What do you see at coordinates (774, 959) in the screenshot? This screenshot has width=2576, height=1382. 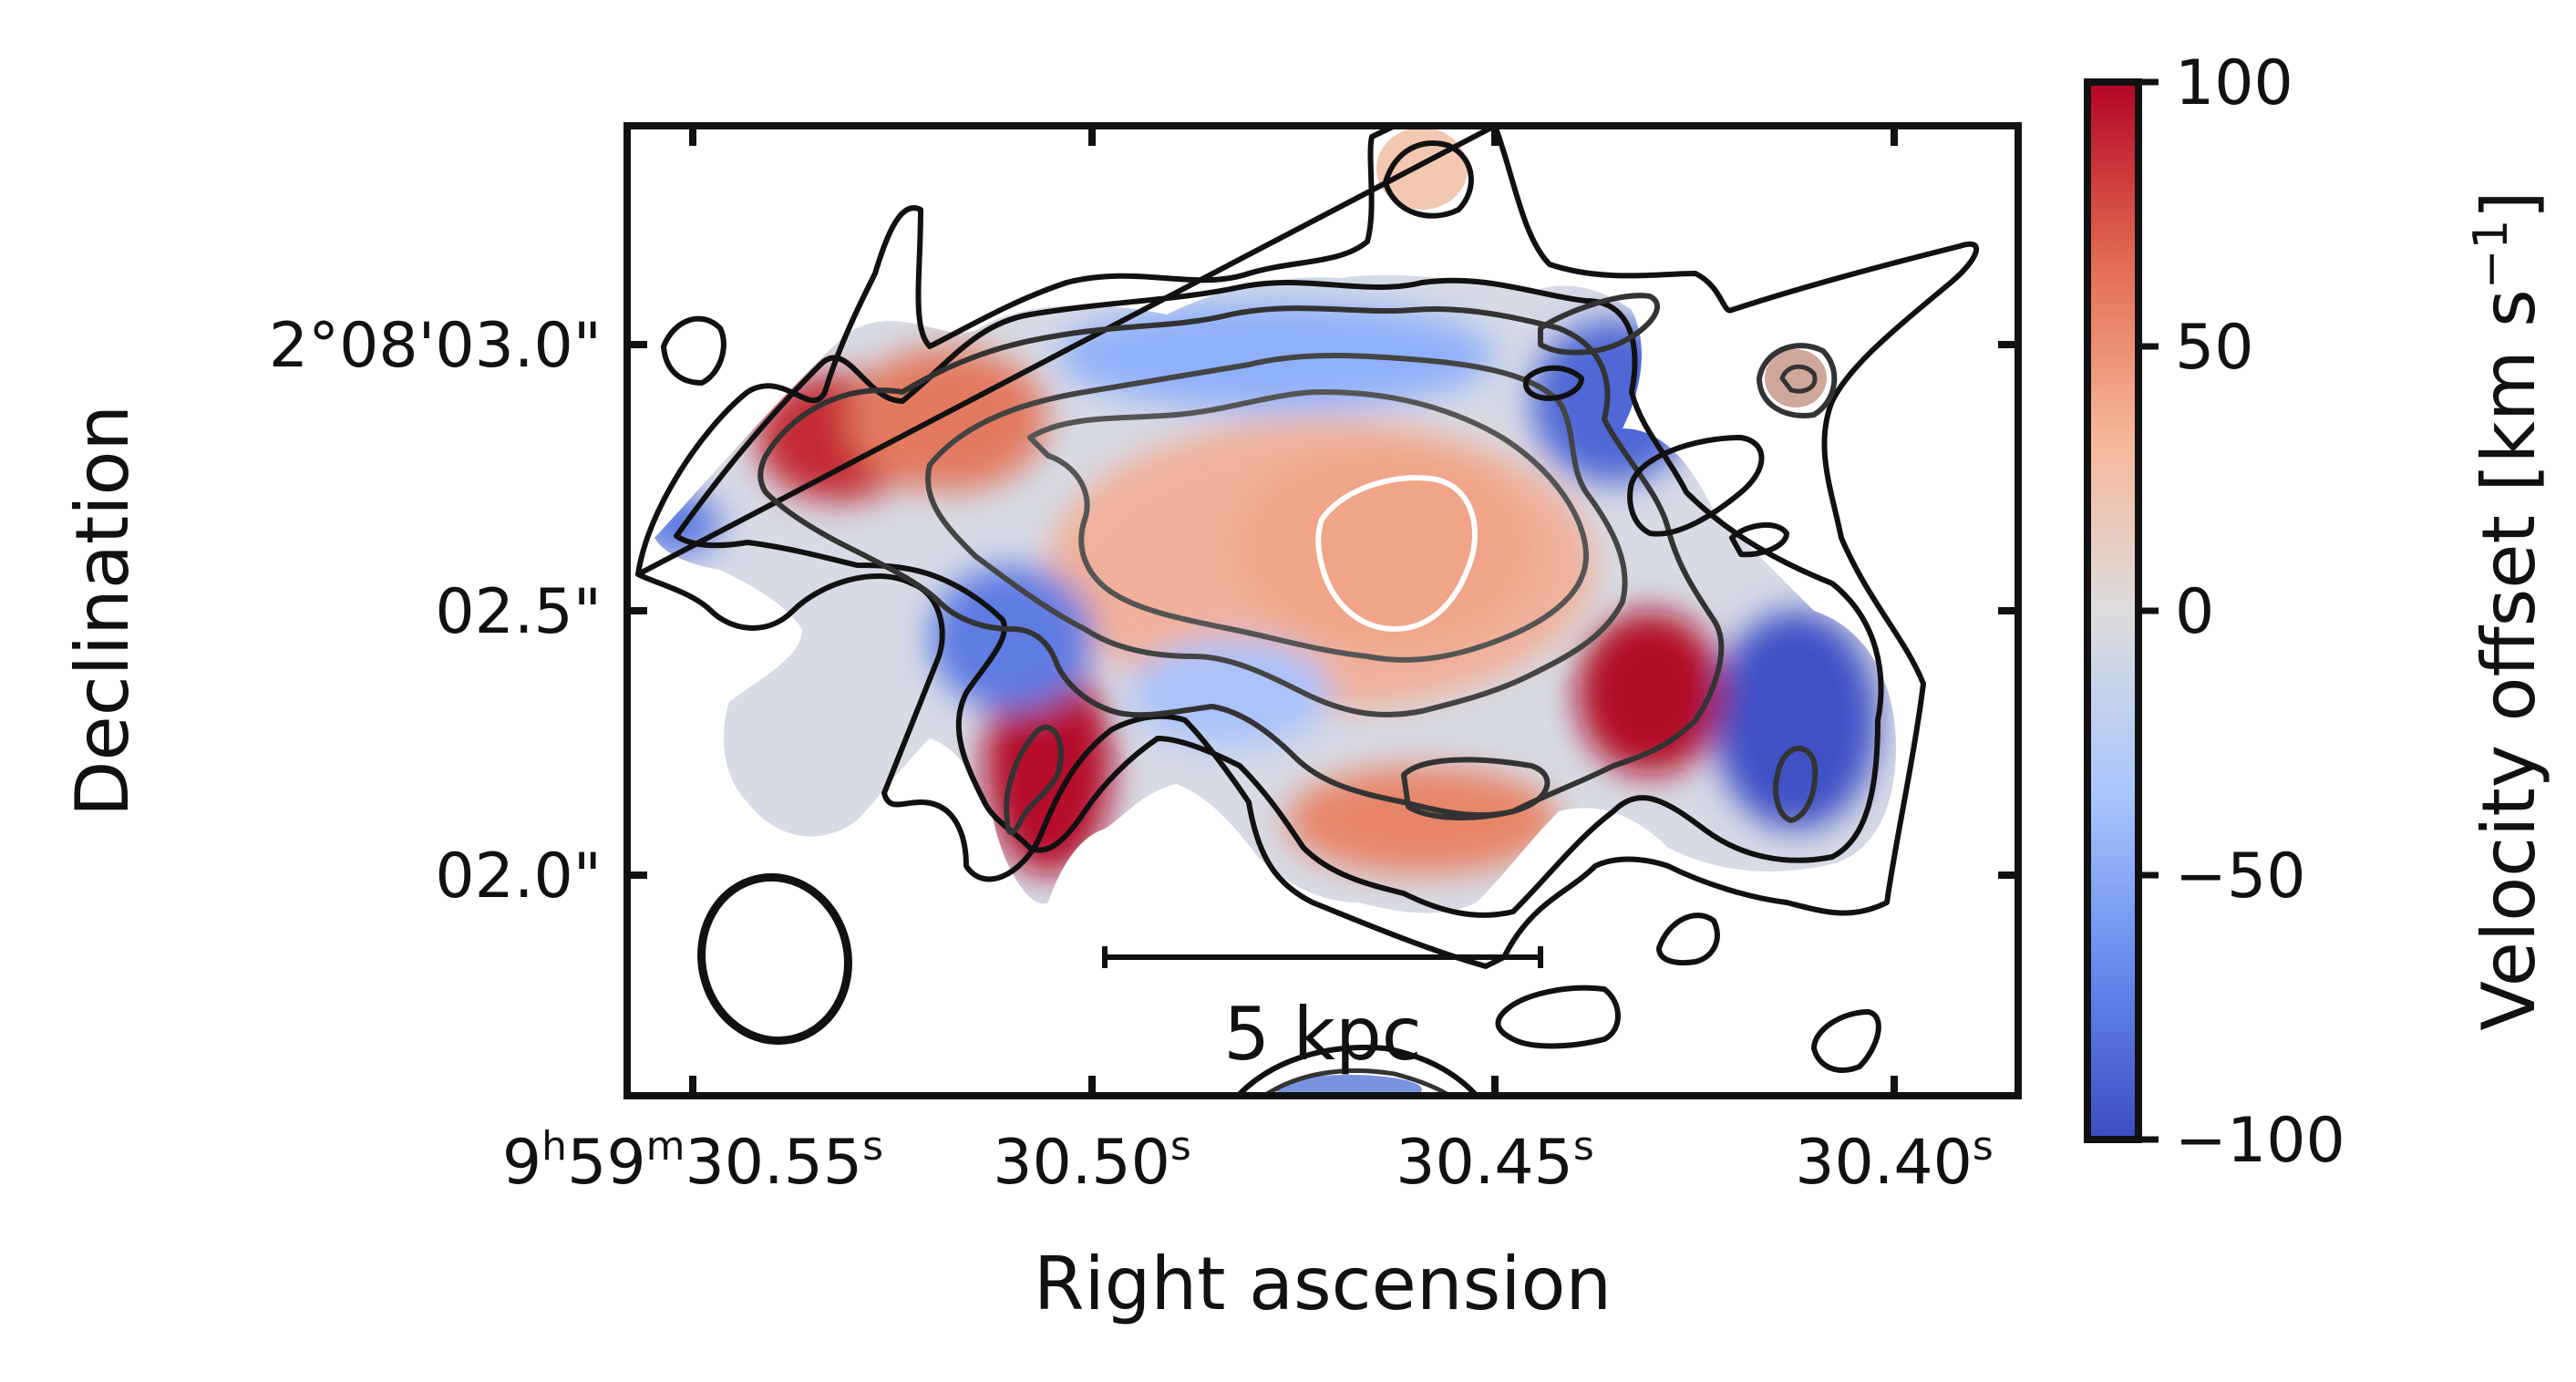 I see `beam-ellipse` at bounding box center [774, 959].